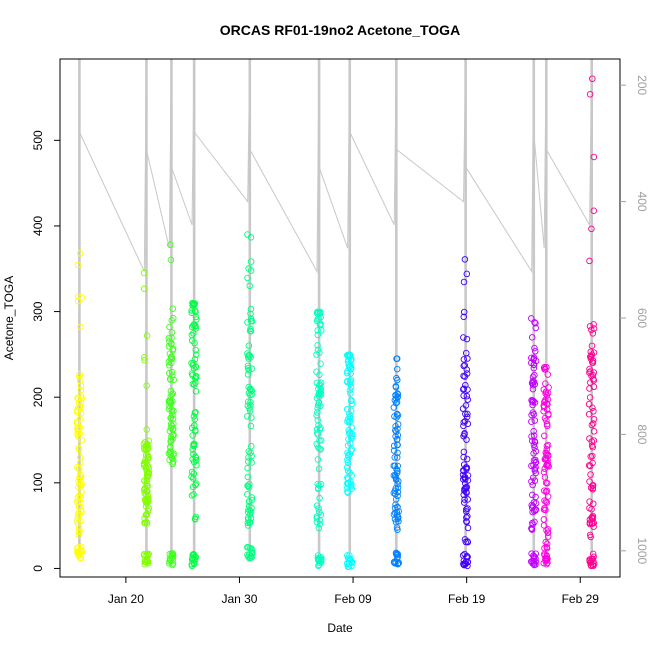 This screenshot has width=650, height=650. Describe the element at coordinates (79, 306) in the screenshot. I see `pressure-profile` at that location.